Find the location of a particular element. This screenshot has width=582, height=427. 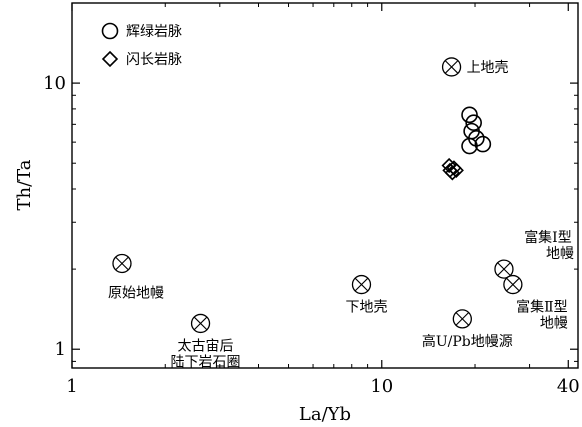

legend-item: 闪长岩脉 is located at coordinates (141, 59).